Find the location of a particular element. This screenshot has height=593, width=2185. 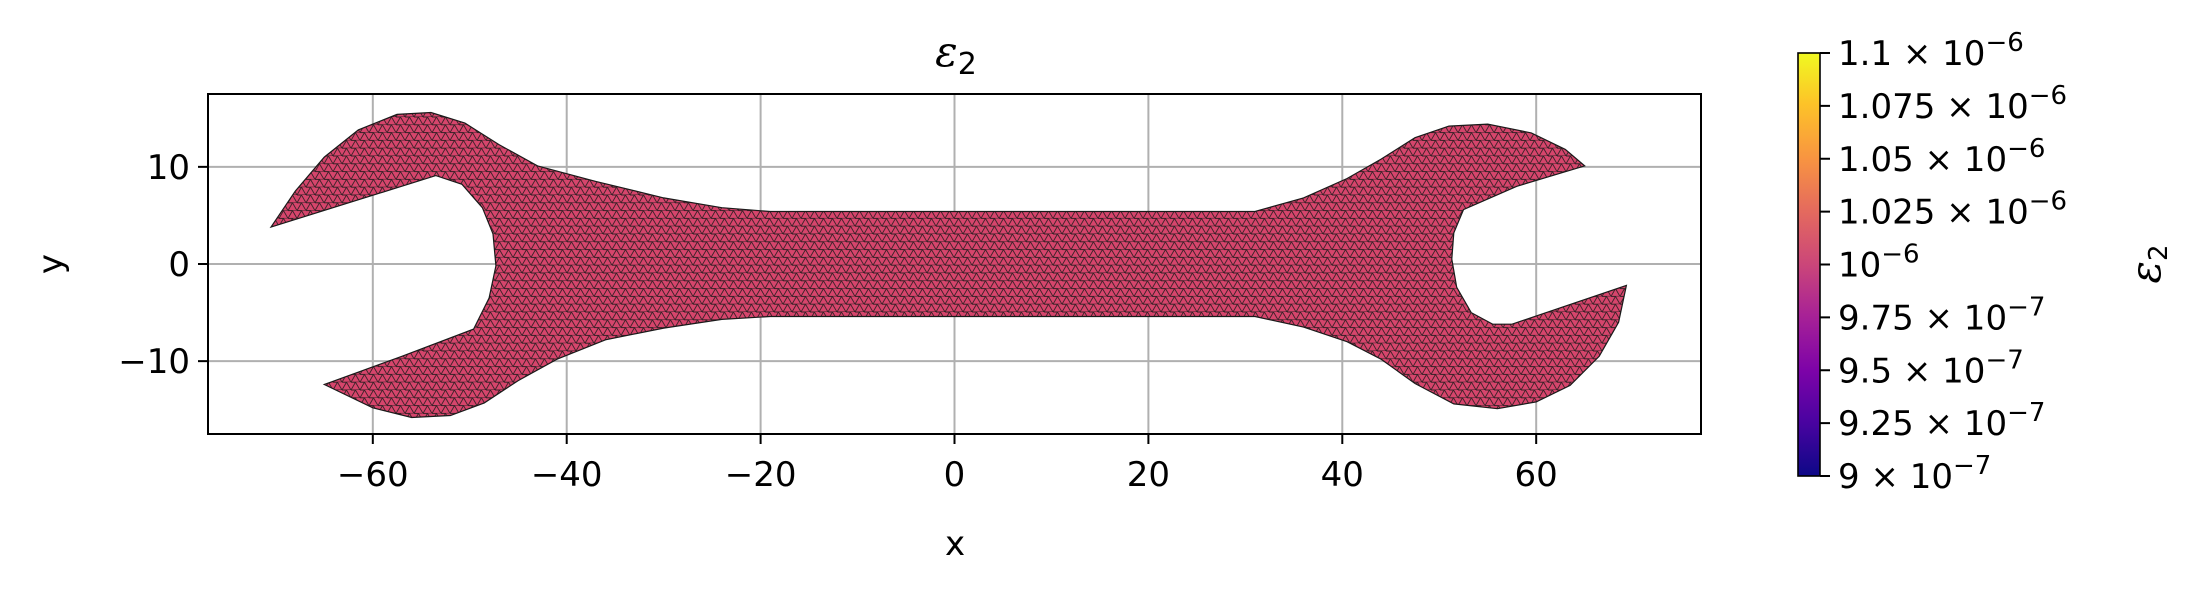

x-axis-label: x is located at coordinates (955, 544).